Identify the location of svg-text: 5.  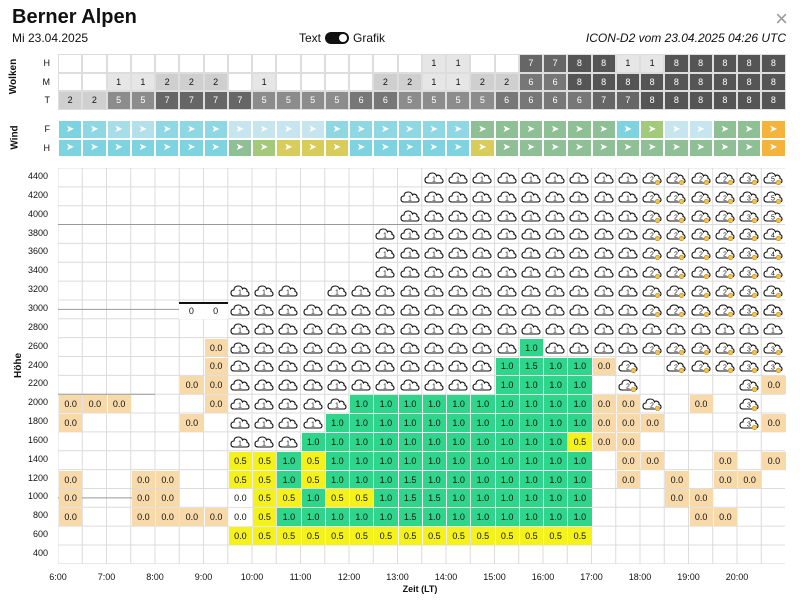
(773, 179).